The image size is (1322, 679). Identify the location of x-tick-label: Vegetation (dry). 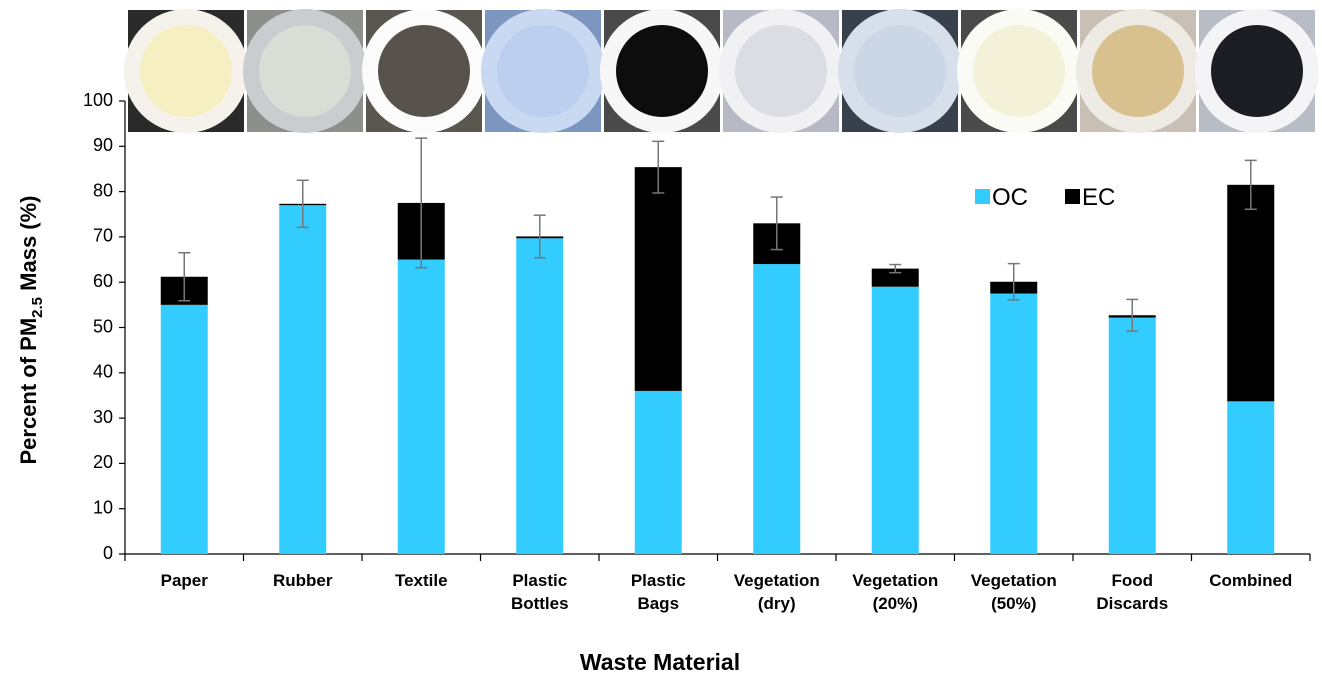
(777, 592).